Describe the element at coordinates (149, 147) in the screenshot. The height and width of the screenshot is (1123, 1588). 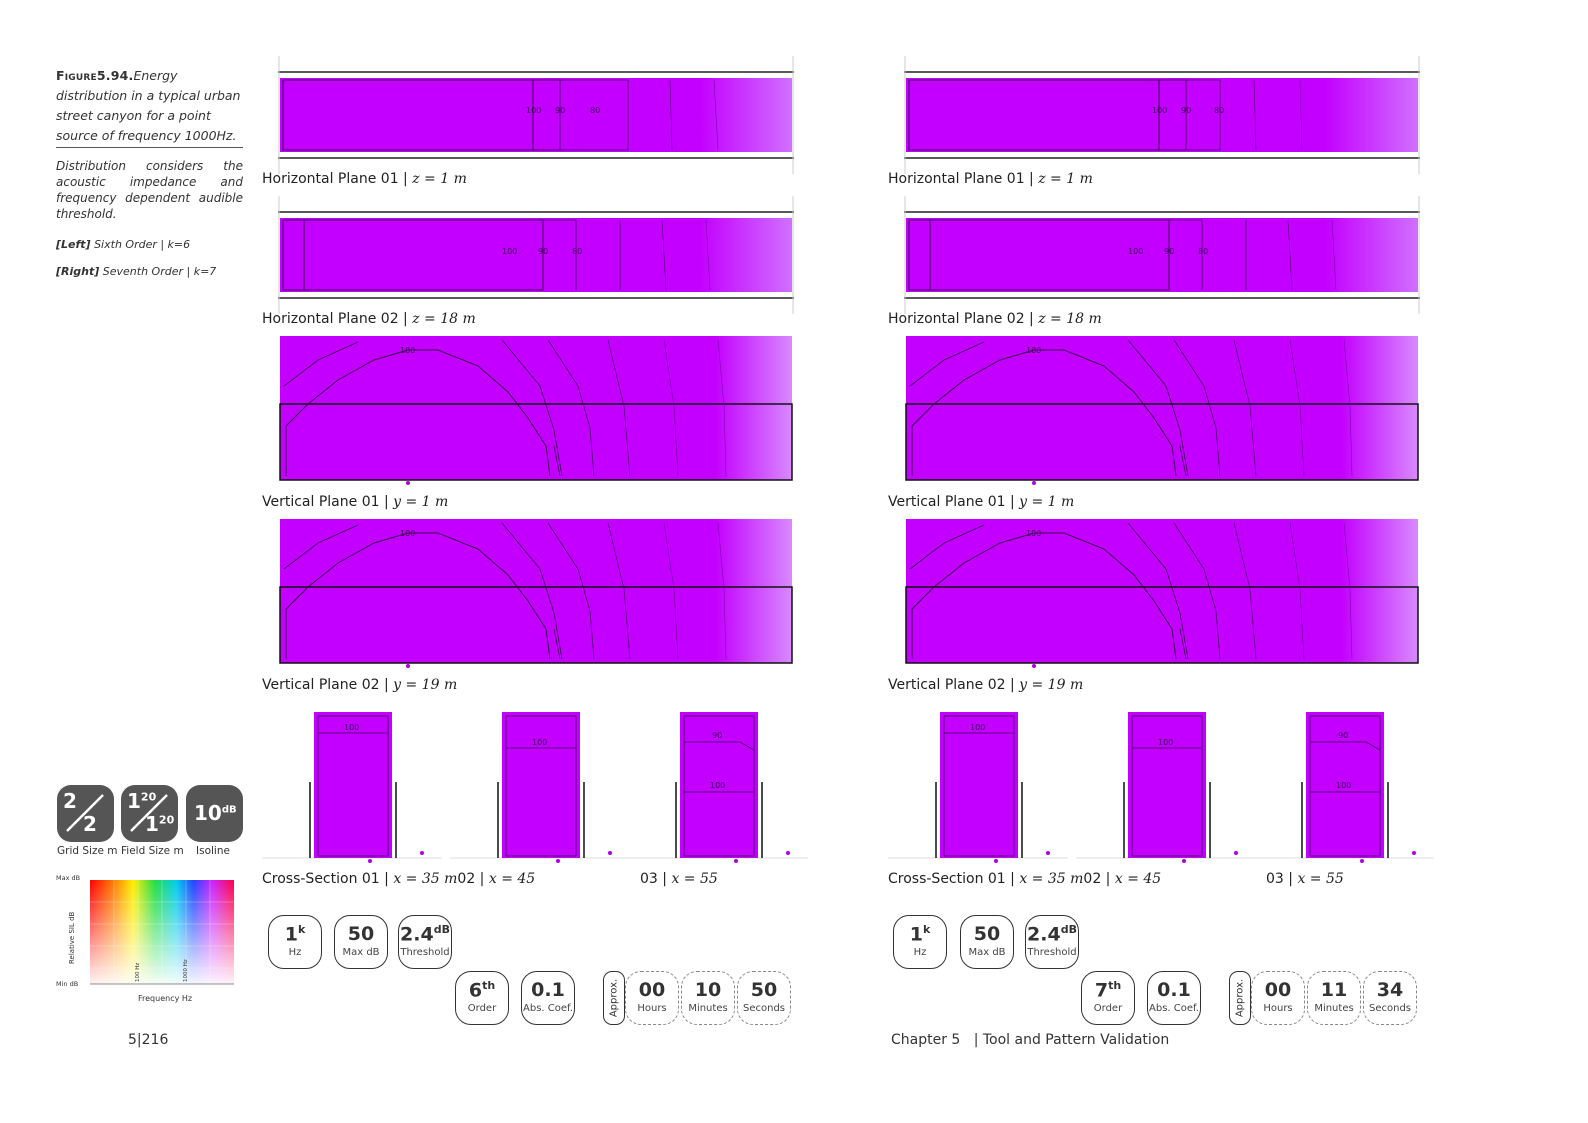
I see `caption-divider` at that location.